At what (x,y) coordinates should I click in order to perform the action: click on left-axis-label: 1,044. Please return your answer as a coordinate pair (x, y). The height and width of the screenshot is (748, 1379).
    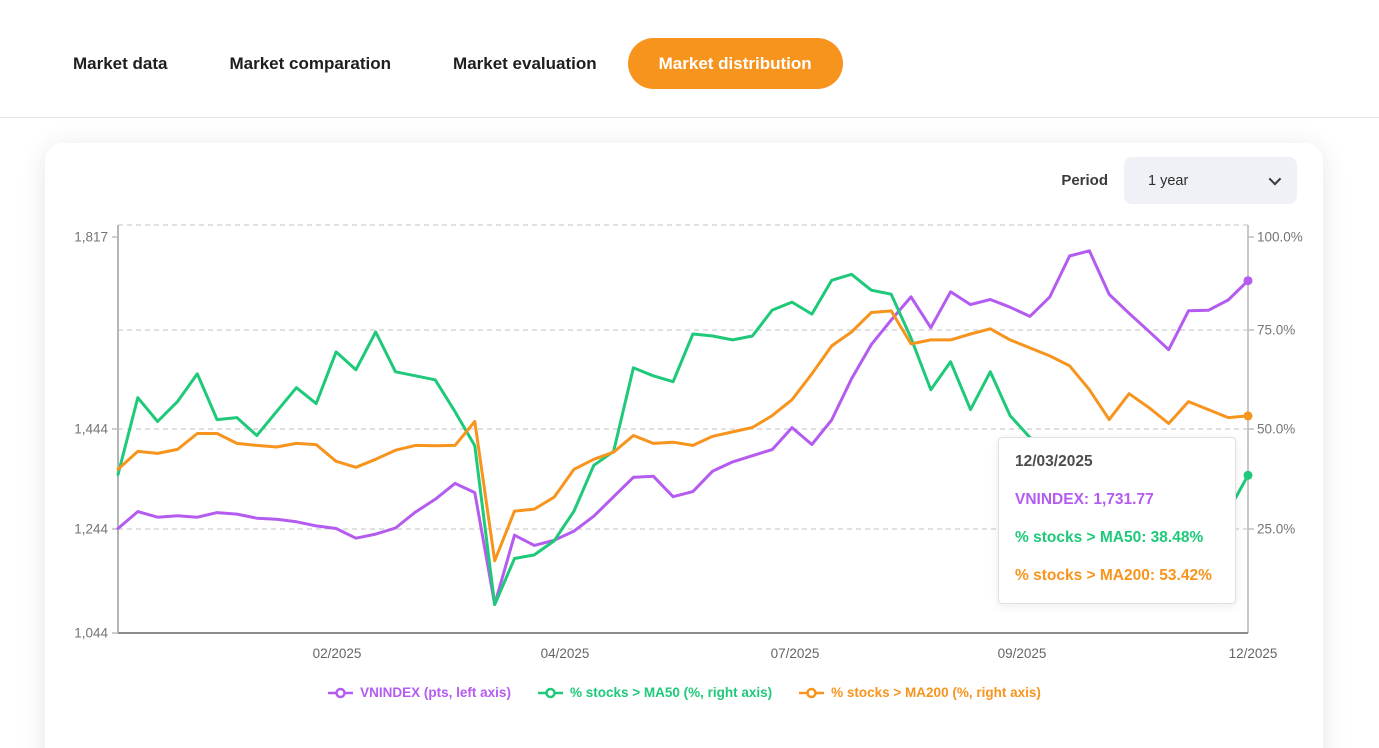
    Looking at the image, I should click on (91, 633).